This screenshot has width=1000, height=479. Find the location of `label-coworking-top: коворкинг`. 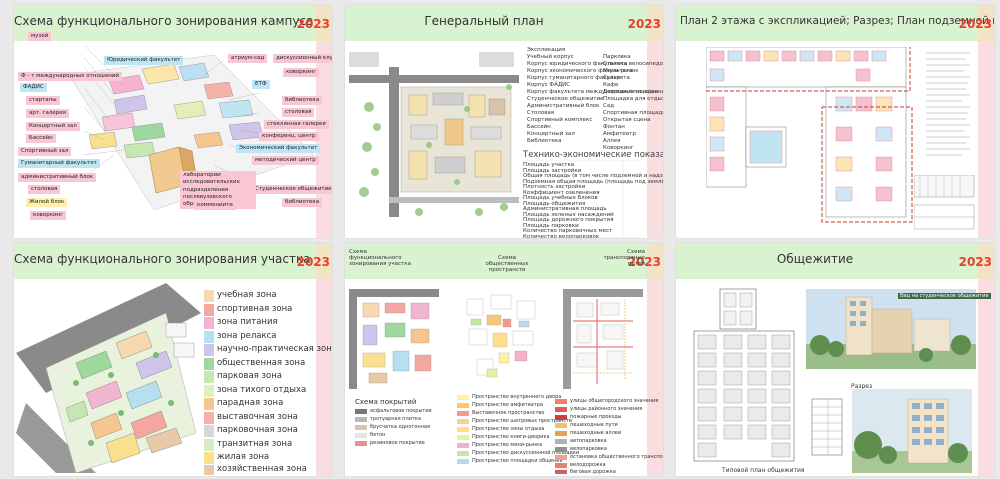

label-coworking-top: коворкинг is located at coordinates (301, 72).